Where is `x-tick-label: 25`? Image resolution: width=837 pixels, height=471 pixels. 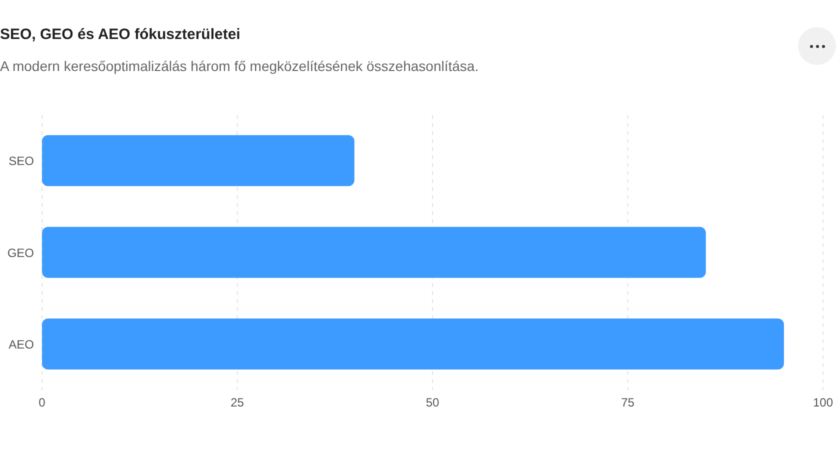 x-tick-label: 25 is located at coordinates (237, 403).